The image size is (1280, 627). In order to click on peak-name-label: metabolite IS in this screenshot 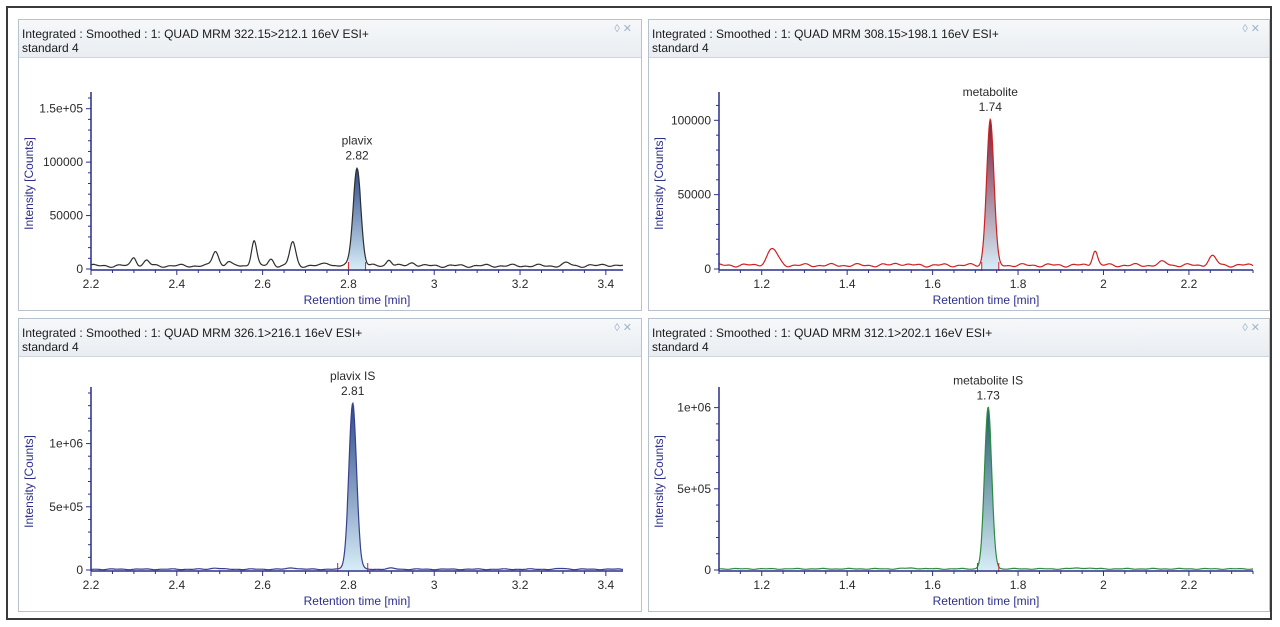, I will do `click(988, 381)`.